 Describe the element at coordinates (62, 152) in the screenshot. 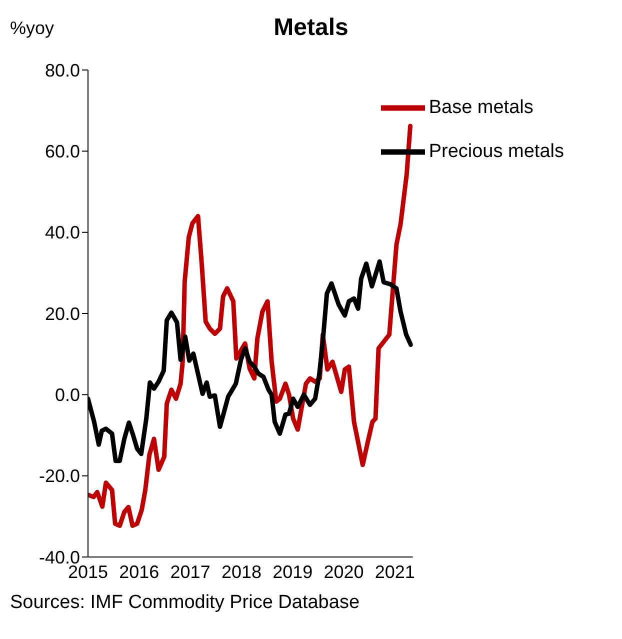

I see `y-tick-label: 60.0` at that location.